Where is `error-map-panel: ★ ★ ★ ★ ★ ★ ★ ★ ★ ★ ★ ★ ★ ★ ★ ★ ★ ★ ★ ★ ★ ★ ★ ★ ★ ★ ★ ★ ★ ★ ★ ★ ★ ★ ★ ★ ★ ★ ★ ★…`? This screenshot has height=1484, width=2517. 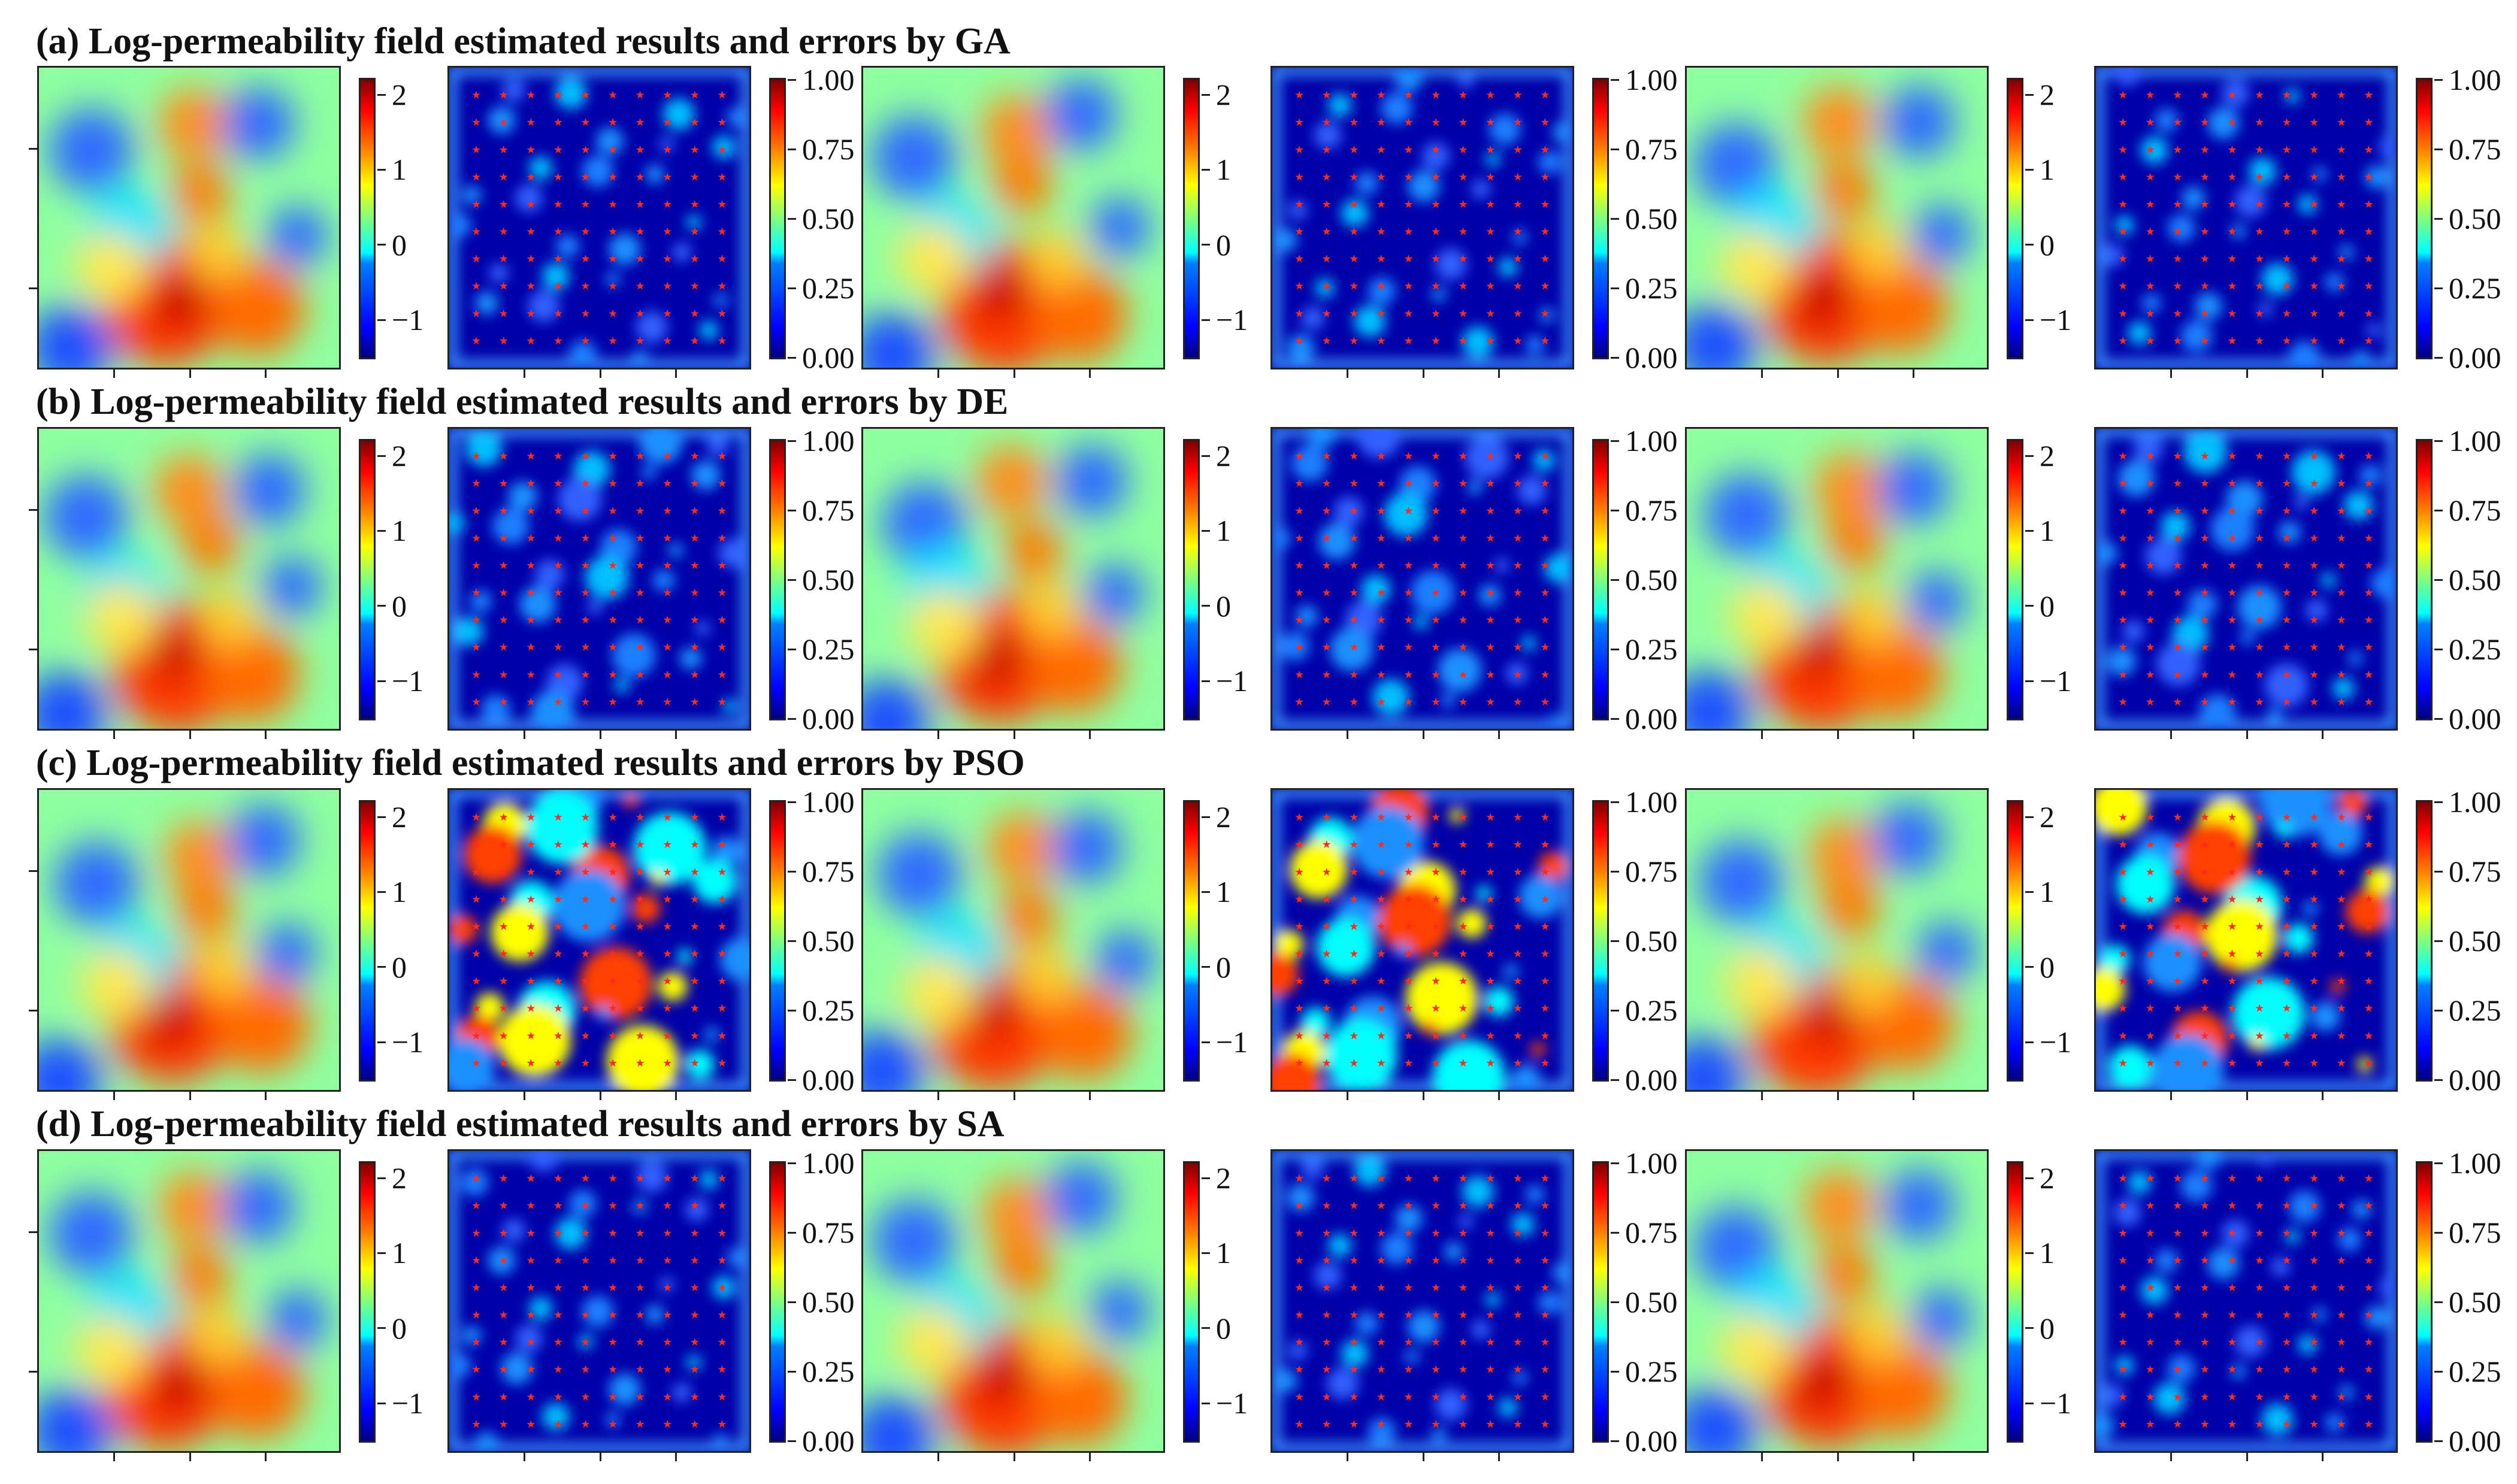
error-map-panel: ★ ★ ★ ★ ★ ★ ★ ★ ★ ★ ★ ★ ★ ★ ★ ★ ★ ★ ★ ★ ★ ★ ★ ★ ★ ★ ★ ★ ★ ★ ★ ★ ★ ★ ★ ★ ★ ★ ★ ★… is located at coordinates (1422, 1301).